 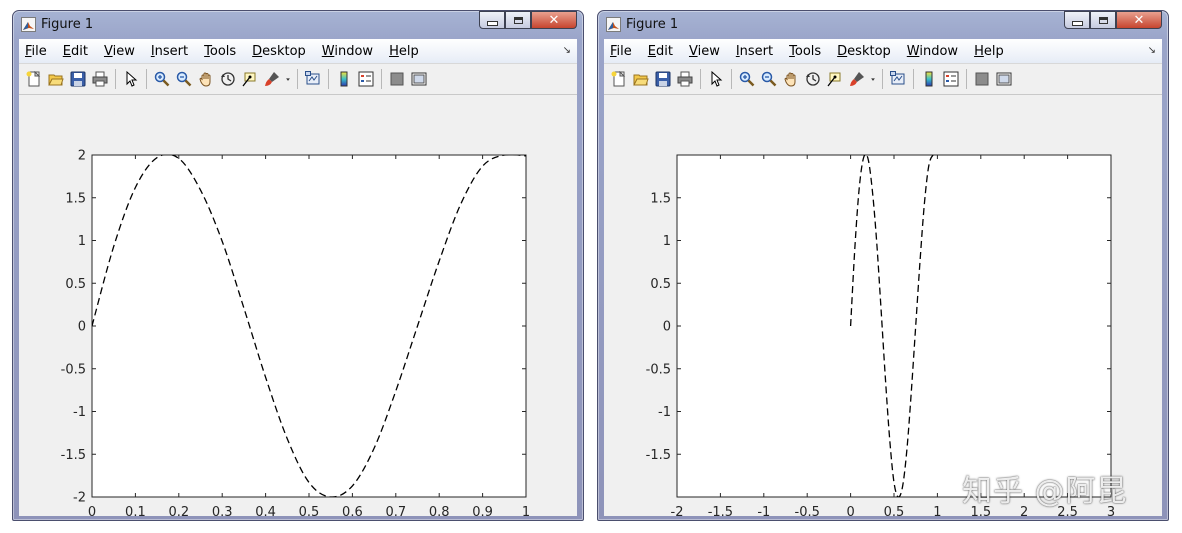 What do you see at coordinates (660, 284) in the screenshot?
I see `y-tick-label: 0.5` at bounding box center [660, 284].